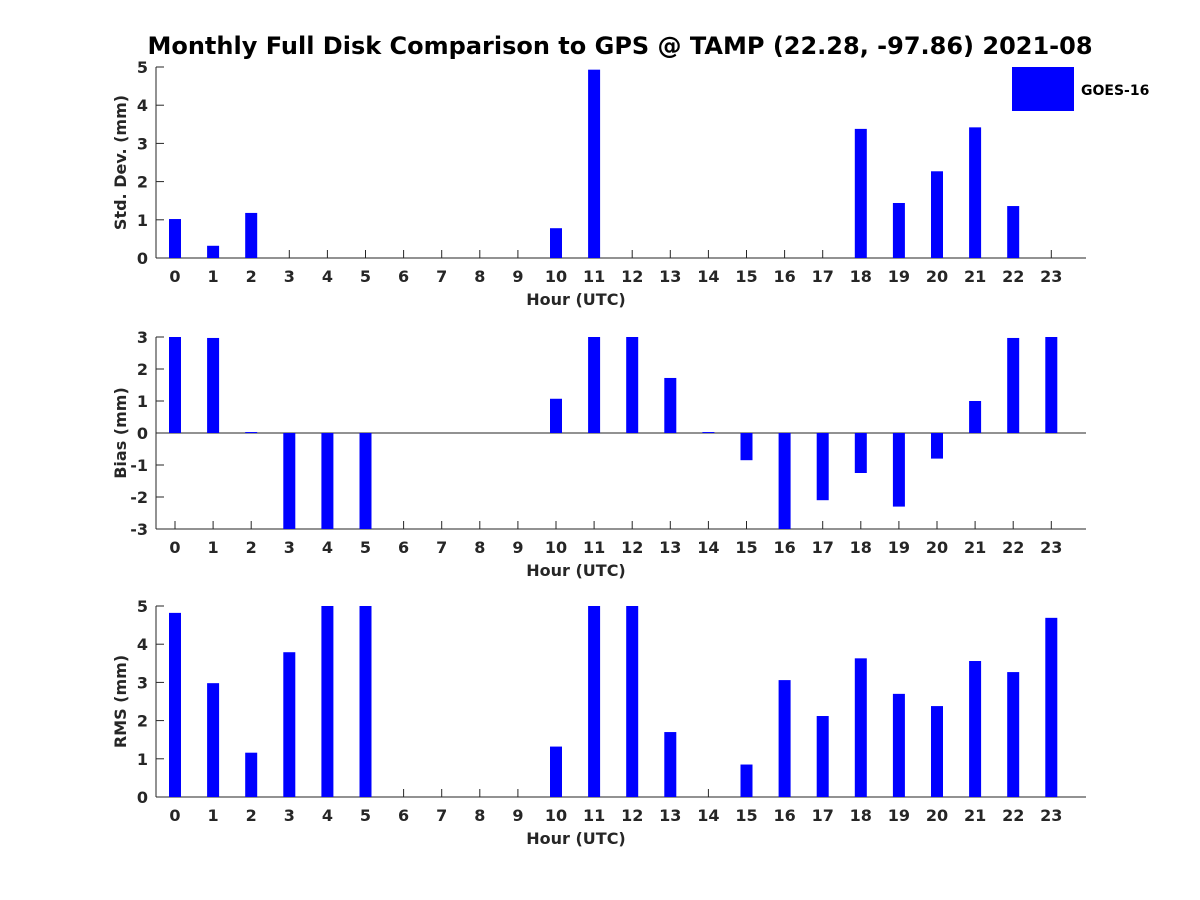 The image size is (1200, 900). What do you see at coordinates (1080, 89) in the screenshot?
I see `legend: GOES-16` at bounding box center [1080, 89].